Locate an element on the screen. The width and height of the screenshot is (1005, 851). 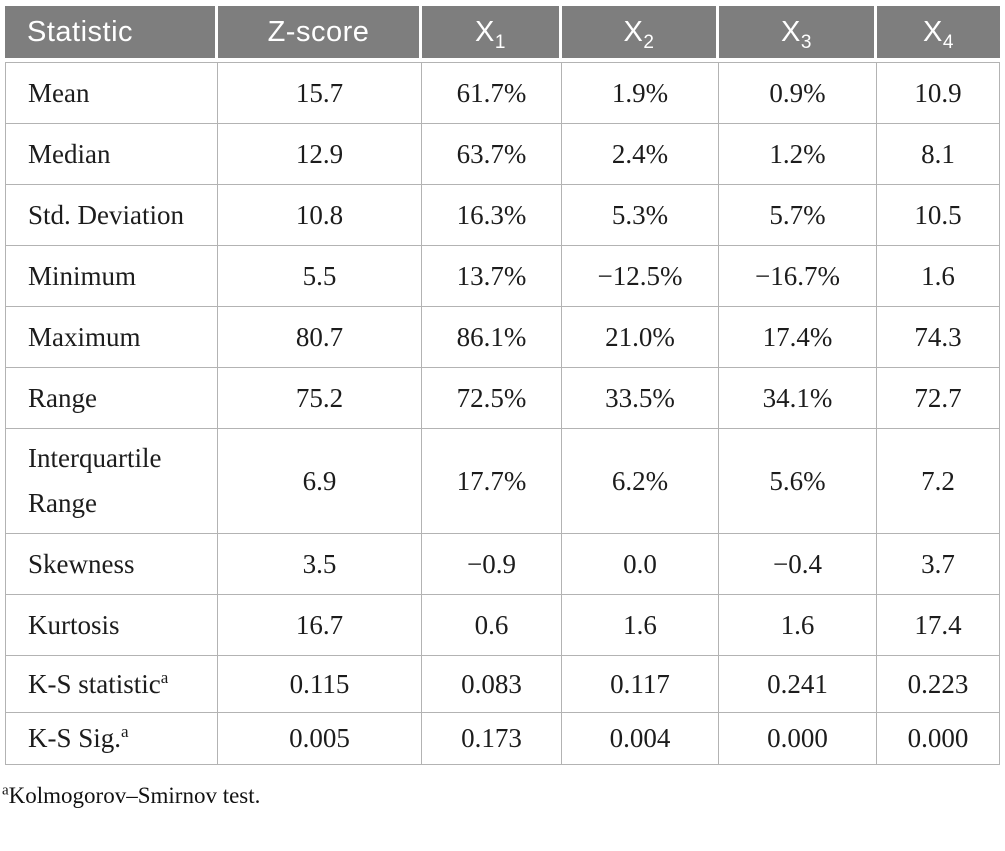
column-header-subscript: 1 is located at coordinates (500, 42).